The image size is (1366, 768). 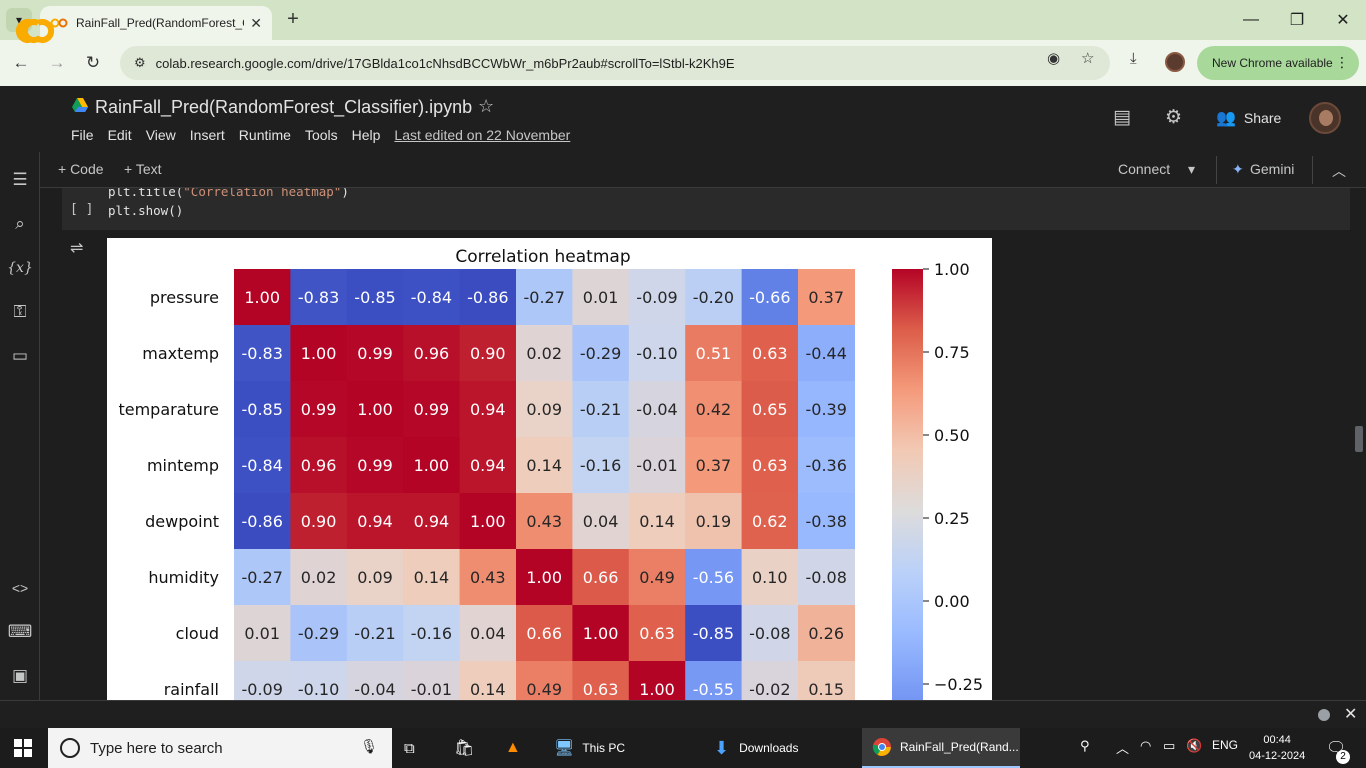 I want to click on vlc-icon: ▲, so click(x=513, y=747).